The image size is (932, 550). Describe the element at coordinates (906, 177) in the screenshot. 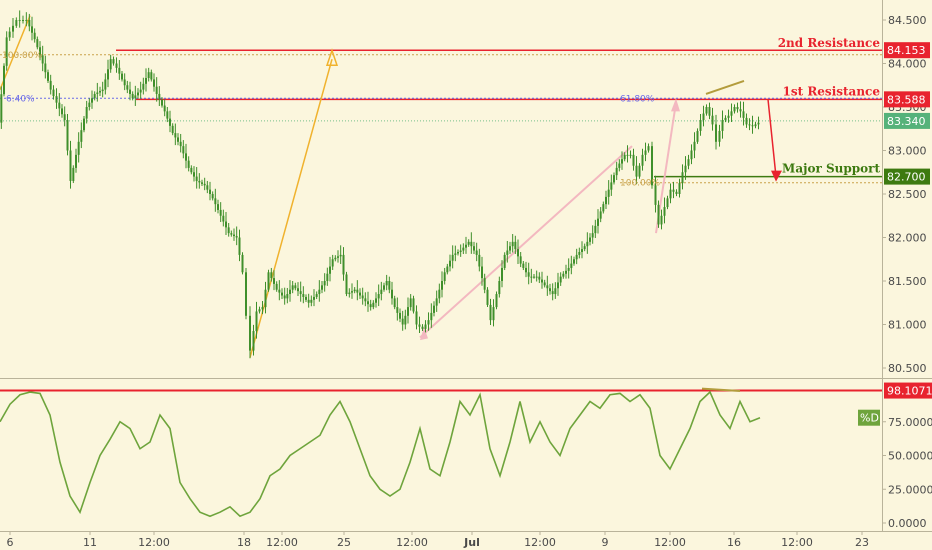

I see `major-support-value: 82.700` at that location.